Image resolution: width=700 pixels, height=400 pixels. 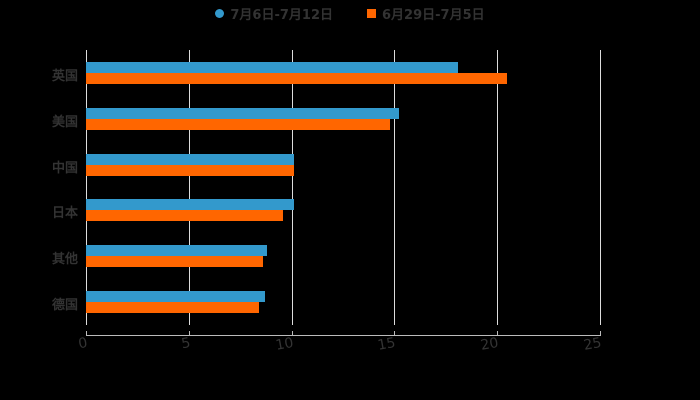 What do you see at coordinates (489, 344) in the screenshot?
I see `x-tick-label: 20` at bounding box center [489, 344].